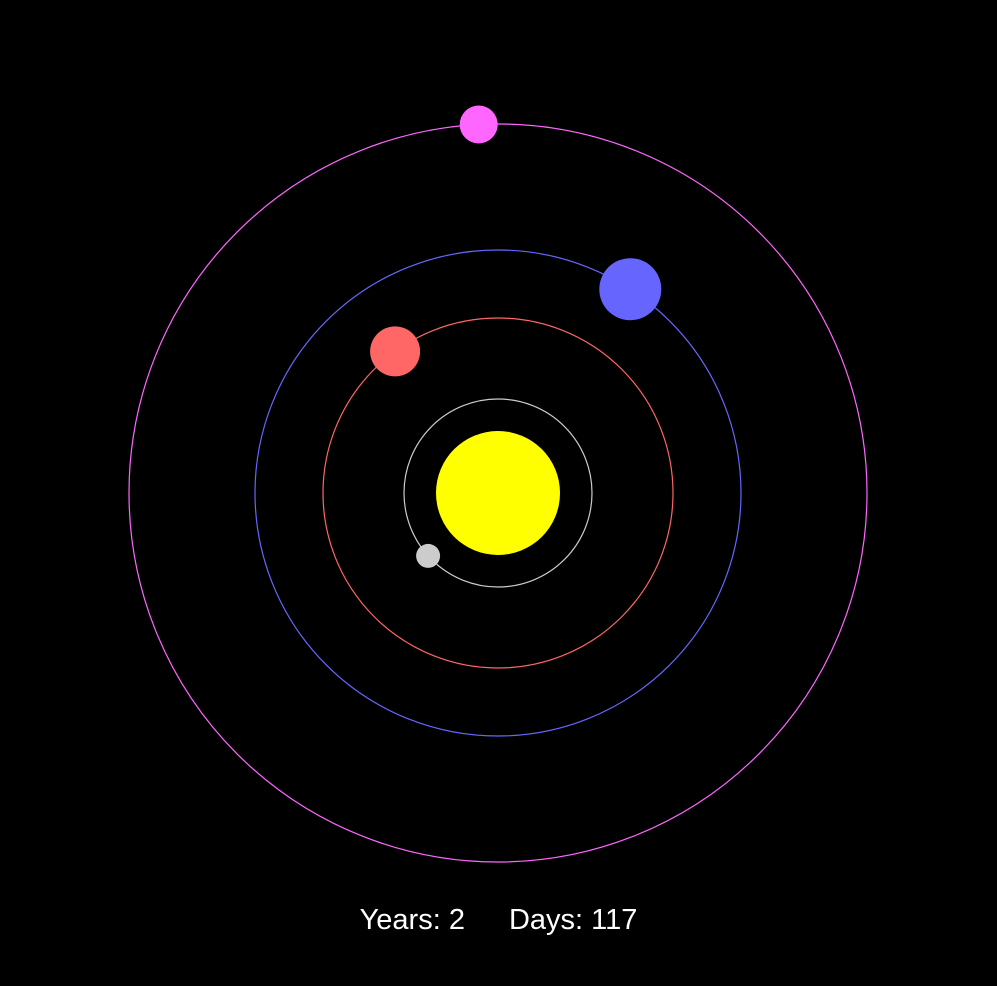 The image size is (997, 986). What do you see at coordinates (498, 920) in the screenshot?
I see `time-counter: Years: 2 Days: 117` at bounding box center [498, 920].